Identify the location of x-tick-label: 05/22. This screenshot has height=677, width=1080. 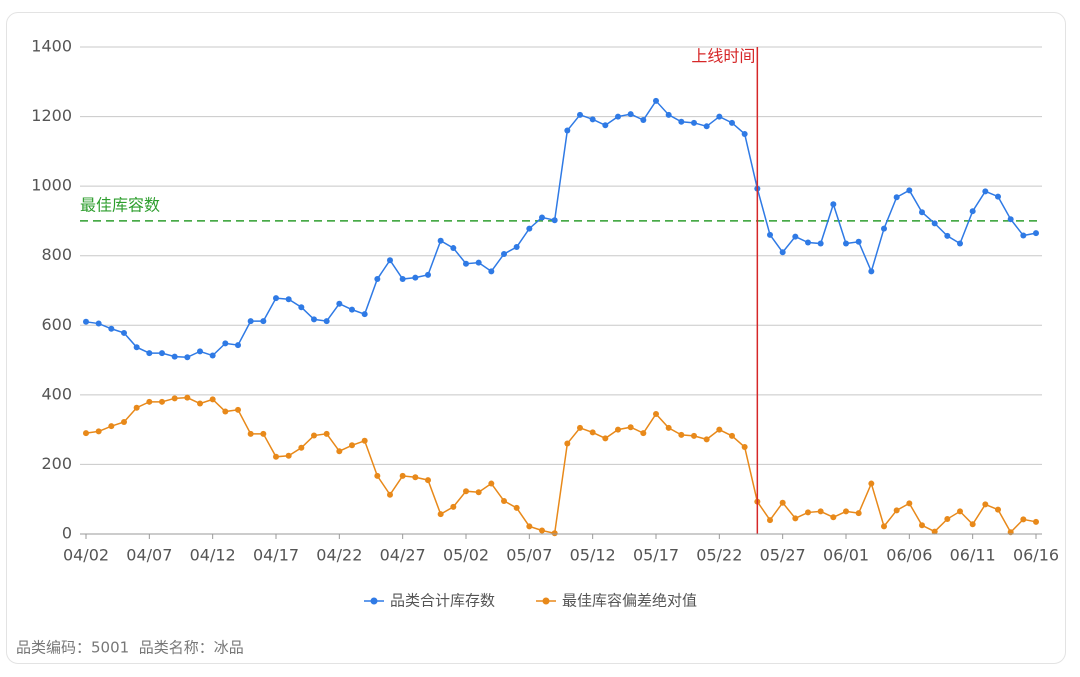
(719, 555).